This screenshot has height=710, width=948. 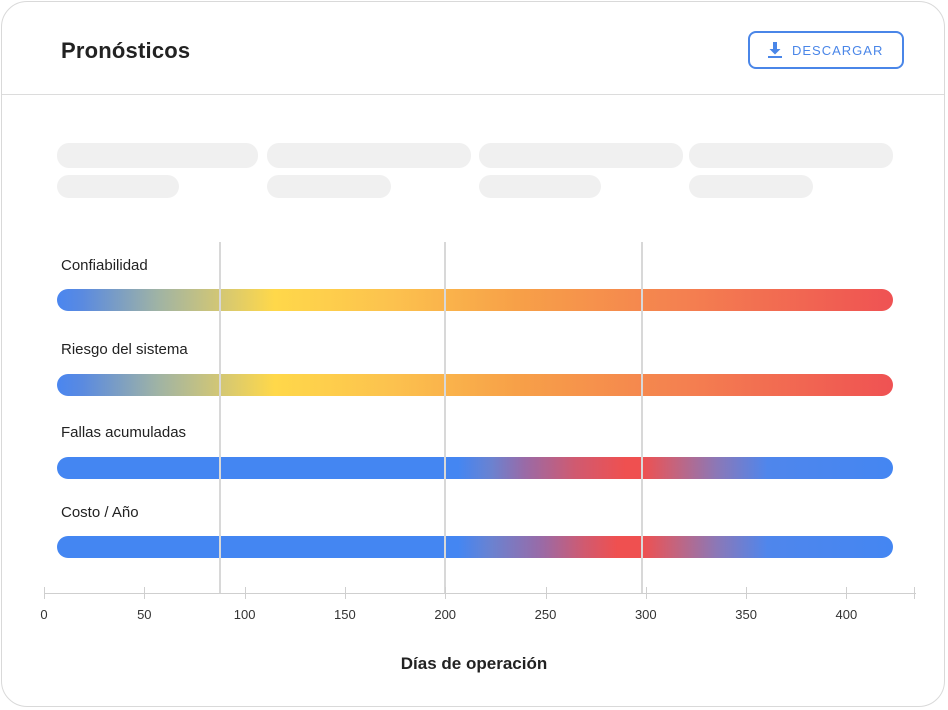 I want to click on download-label: DESCARGAR, so click(x=838, y=50).